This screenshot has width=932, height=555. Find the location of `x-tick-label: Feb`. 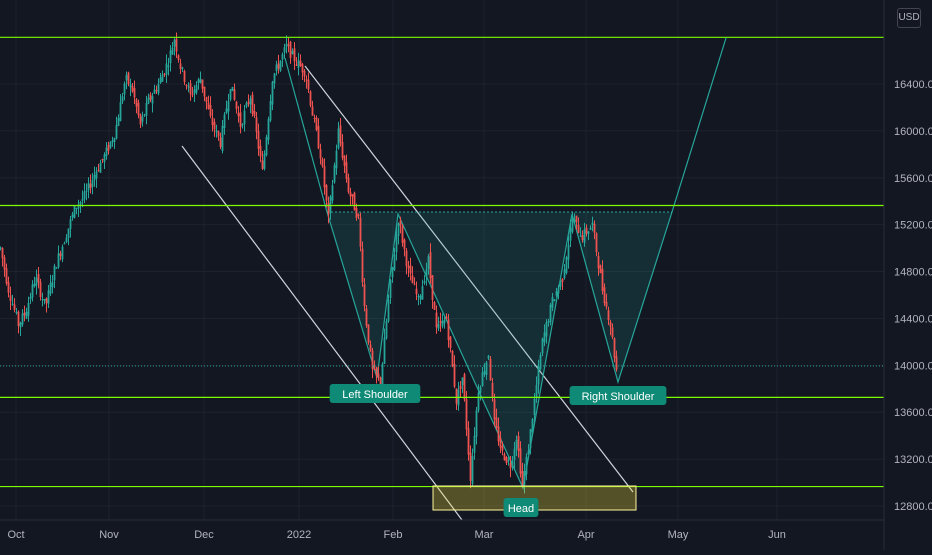

x-tick-label: Feb is located at coordinates (393, 535).